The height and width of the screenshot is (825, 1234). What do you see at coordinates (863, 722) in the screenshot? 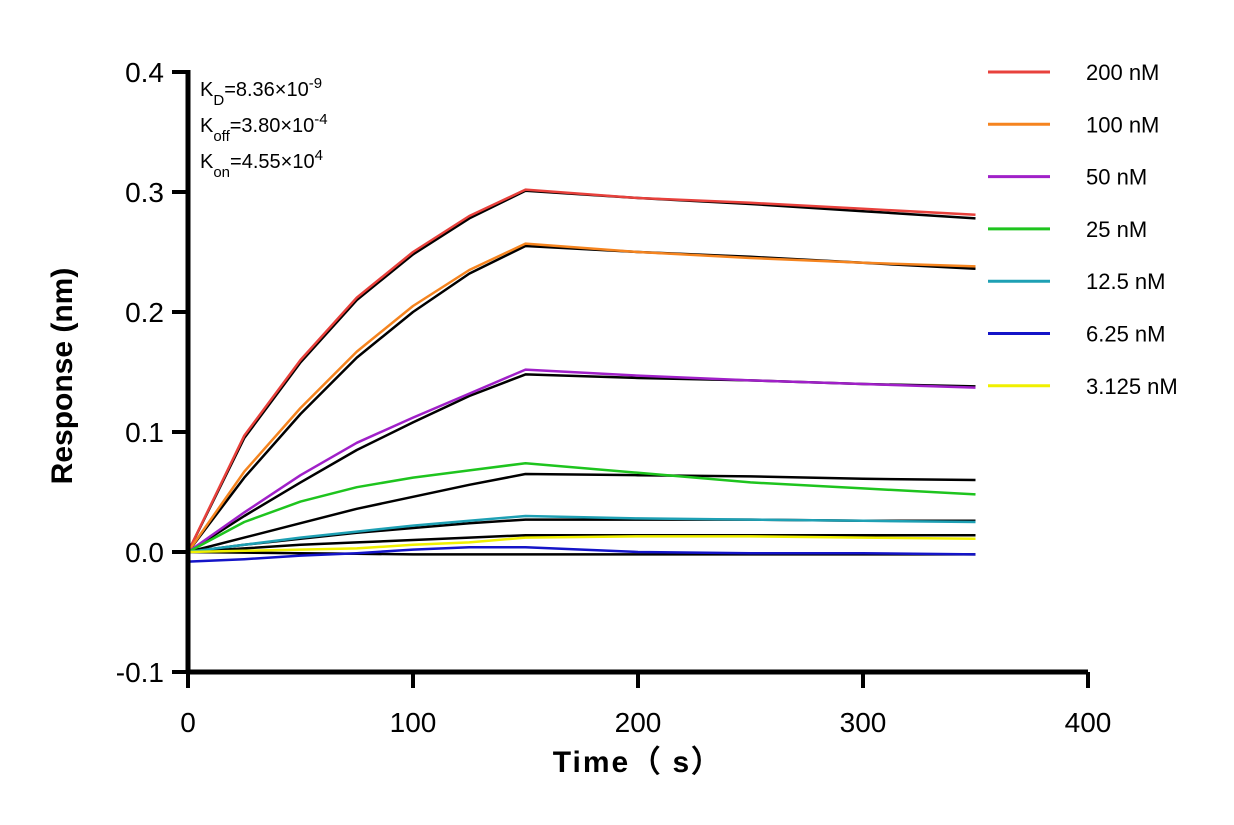
I see `x-tick-label: 300` at bounding box center [863, 722].